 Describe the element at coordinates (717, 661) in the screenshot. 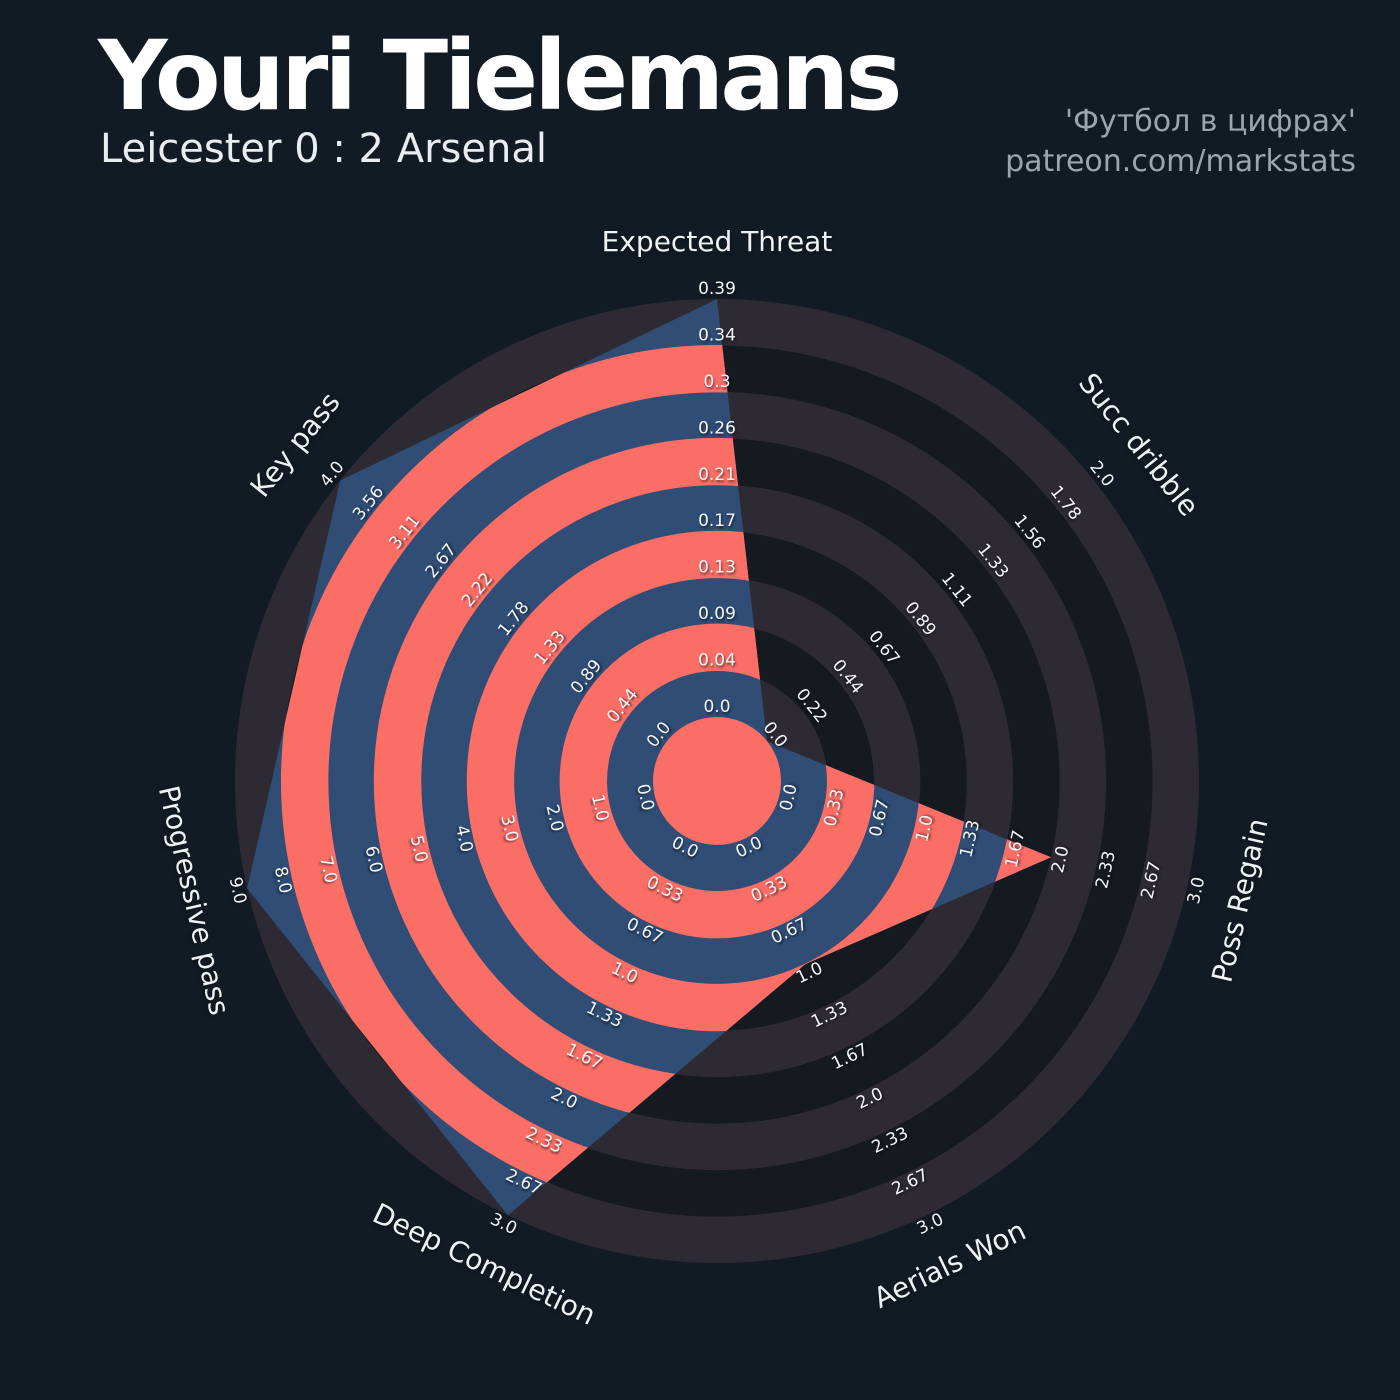

I see `tick-label: 0.04` at that location.